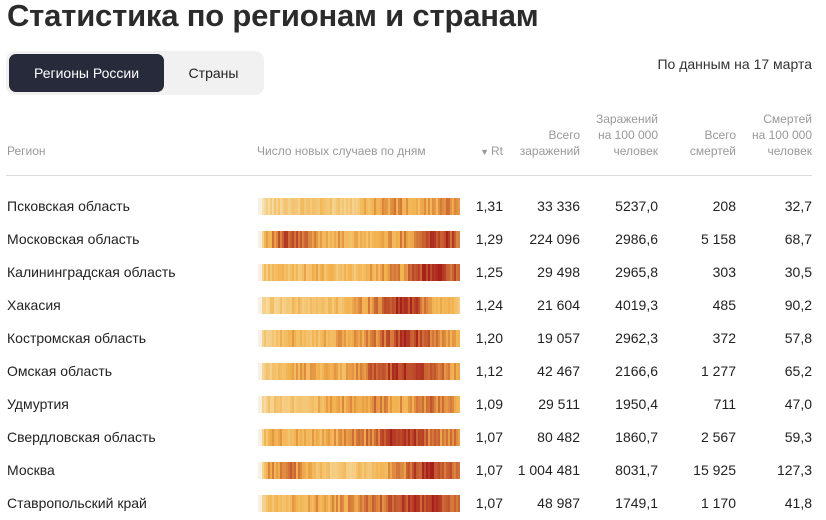  I want to click on column-header-cases-per-100k: Заражений на 100 000 человек, so click(627, 135).